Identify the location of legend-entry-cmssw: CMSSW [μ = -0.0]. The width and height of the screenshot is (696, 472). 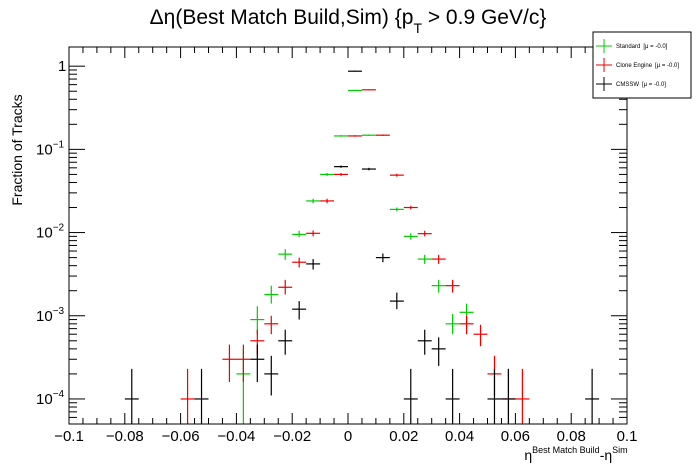
(631, 84).